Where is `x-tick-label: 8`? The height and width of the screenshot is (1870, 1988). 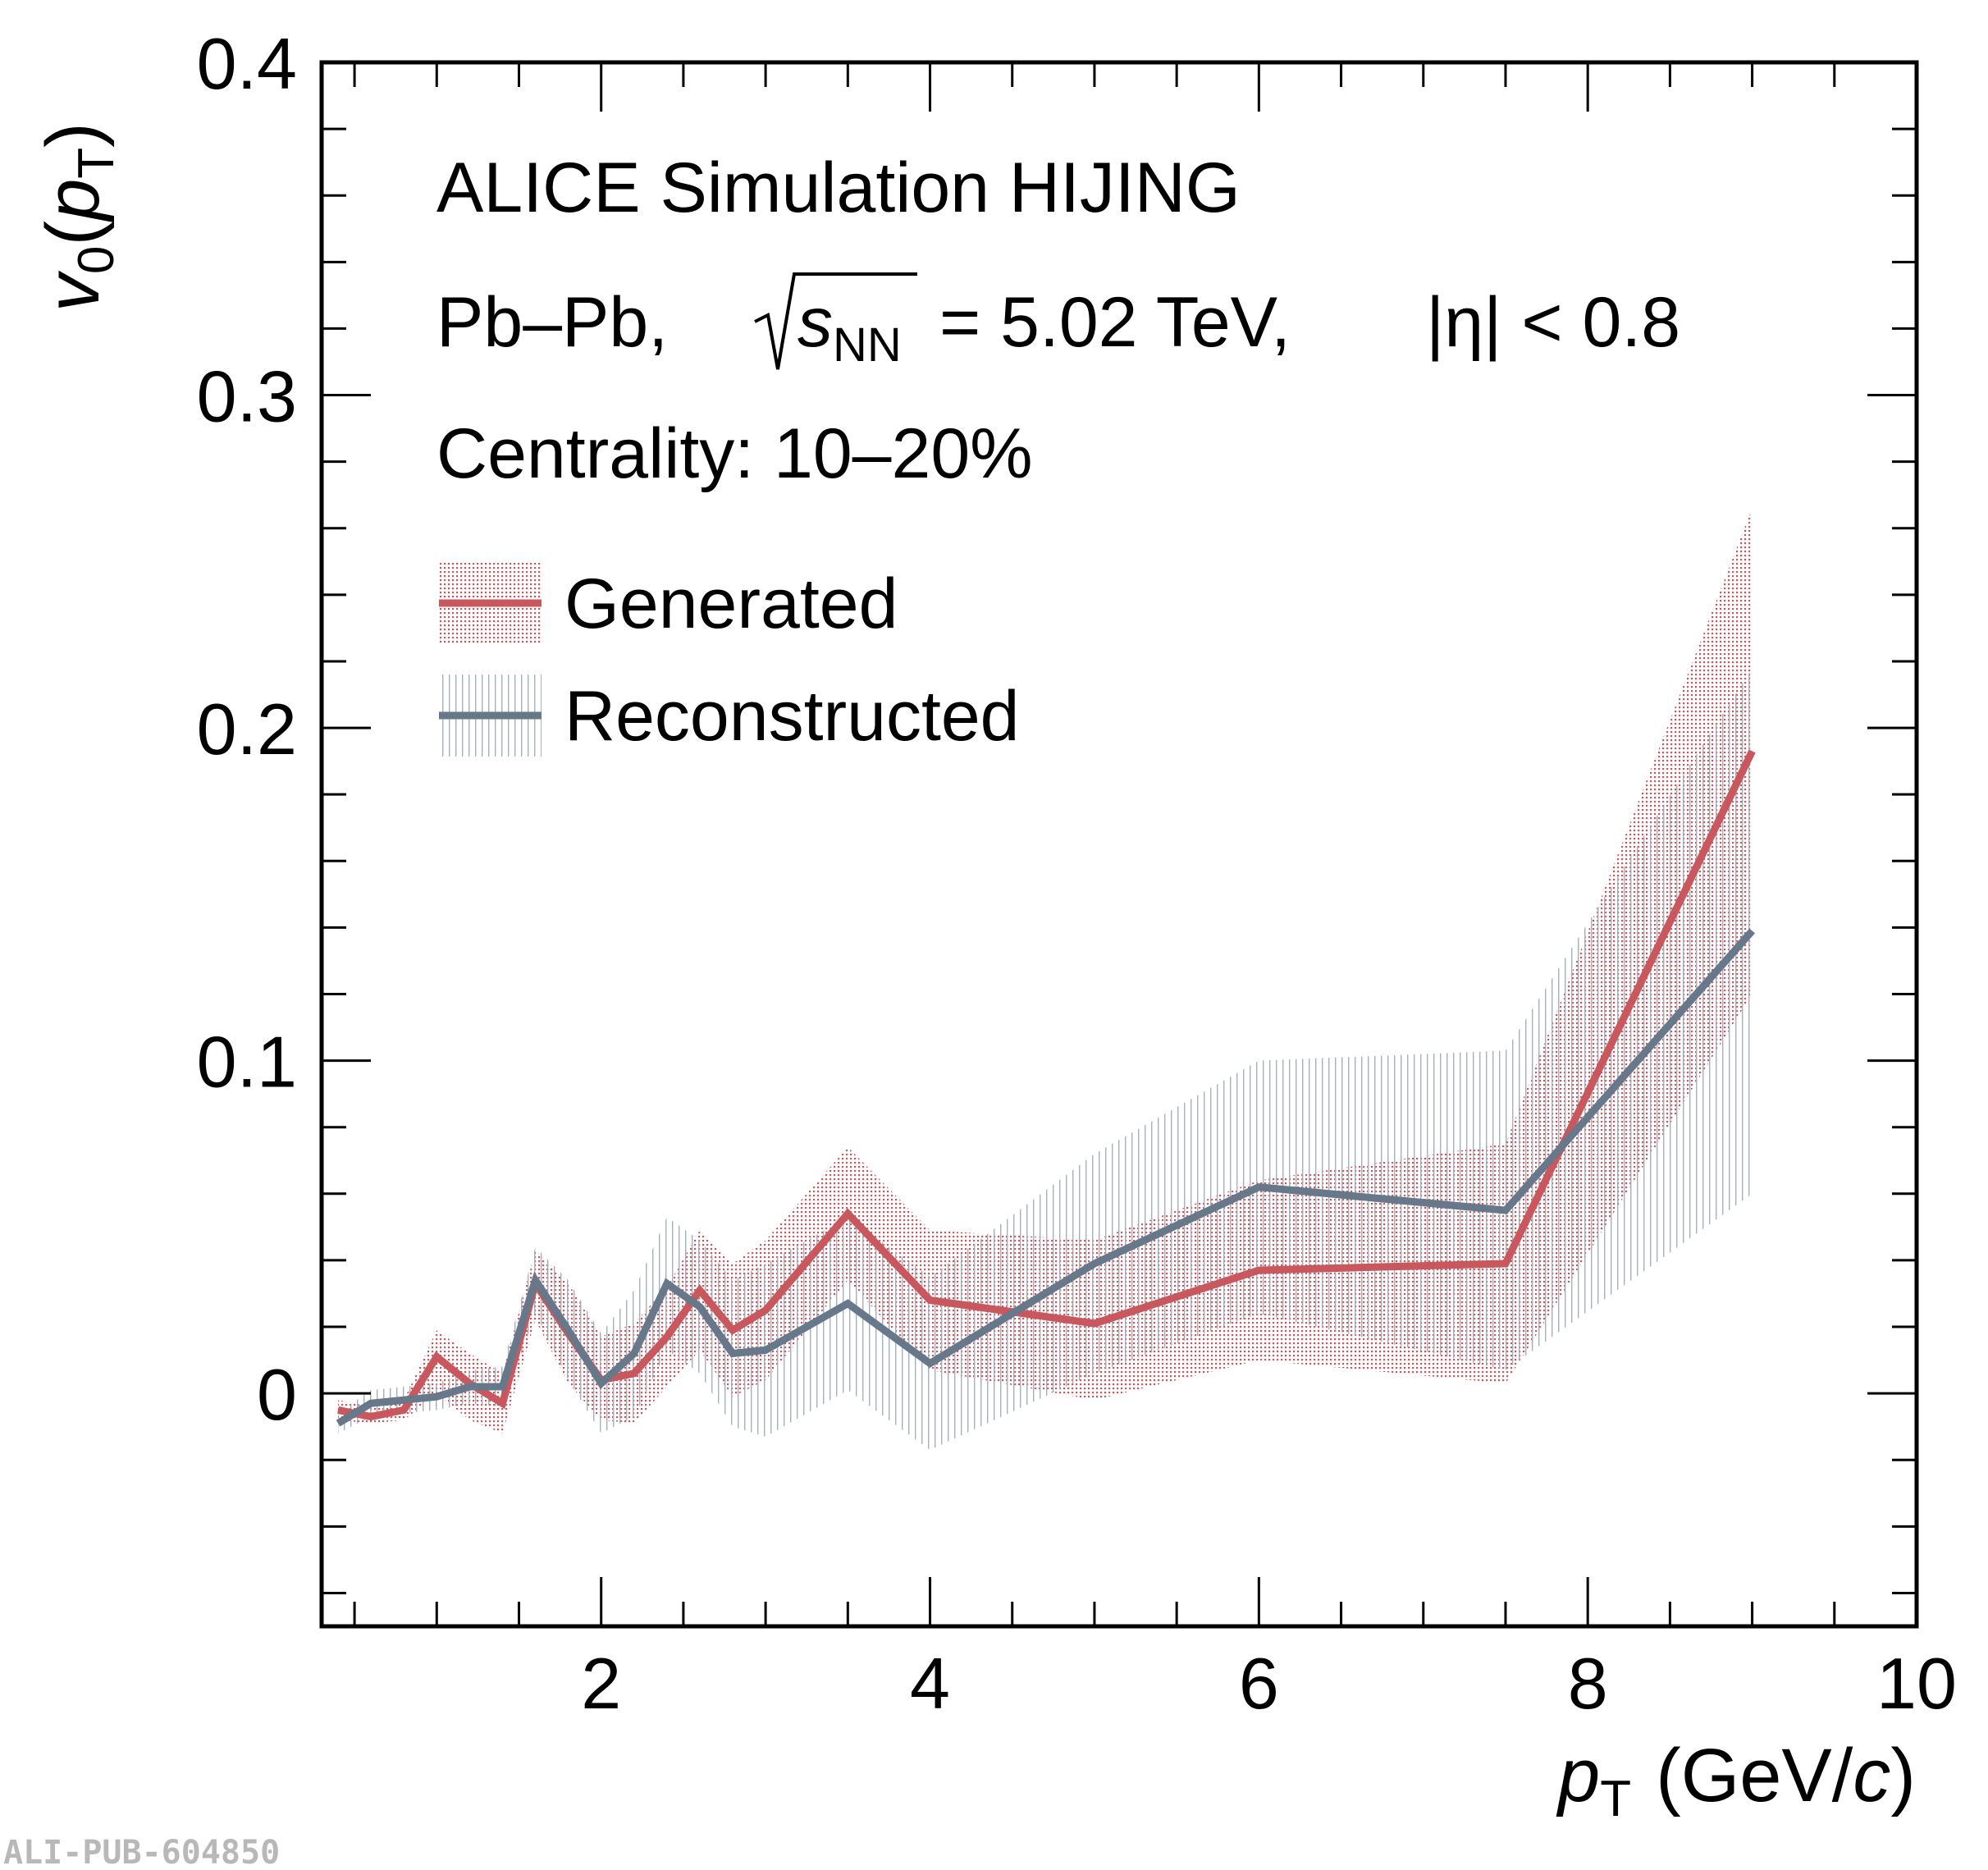 x-tick-label: 8 is located at coordinates (1588, 1683).